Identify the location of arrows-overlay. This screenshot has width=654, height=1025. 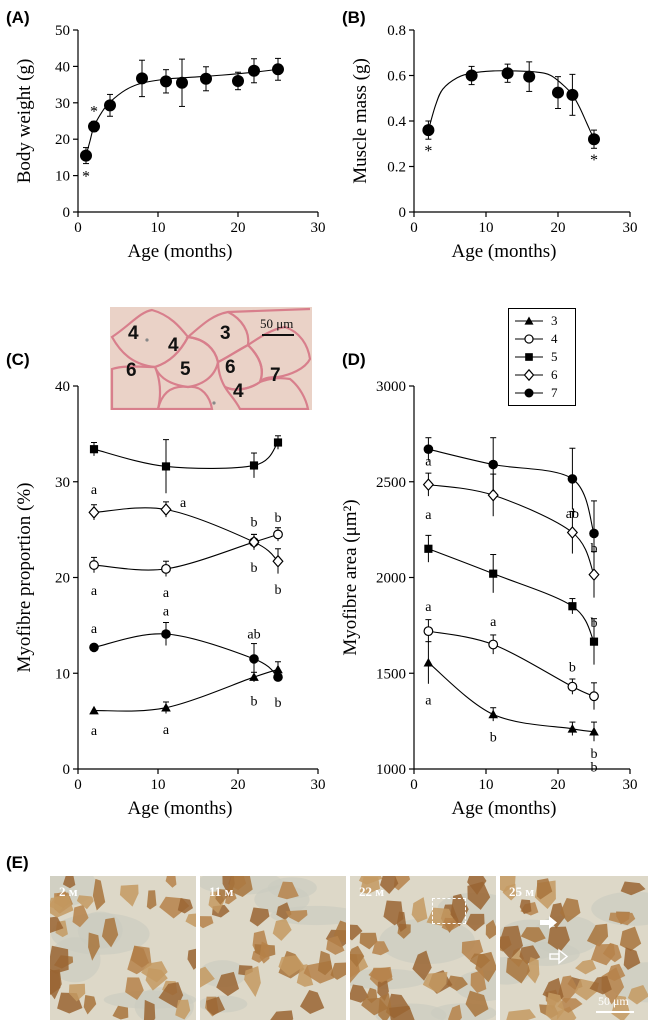
(587, 964).